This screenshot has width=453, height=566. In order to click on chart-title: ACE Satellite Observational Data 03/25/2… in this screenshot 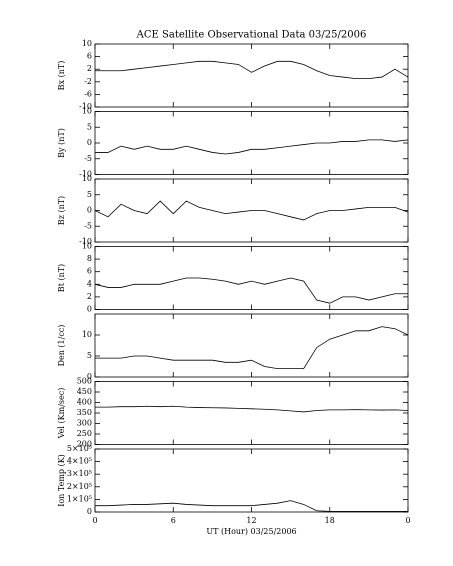, I will do `click(251, 35)`.